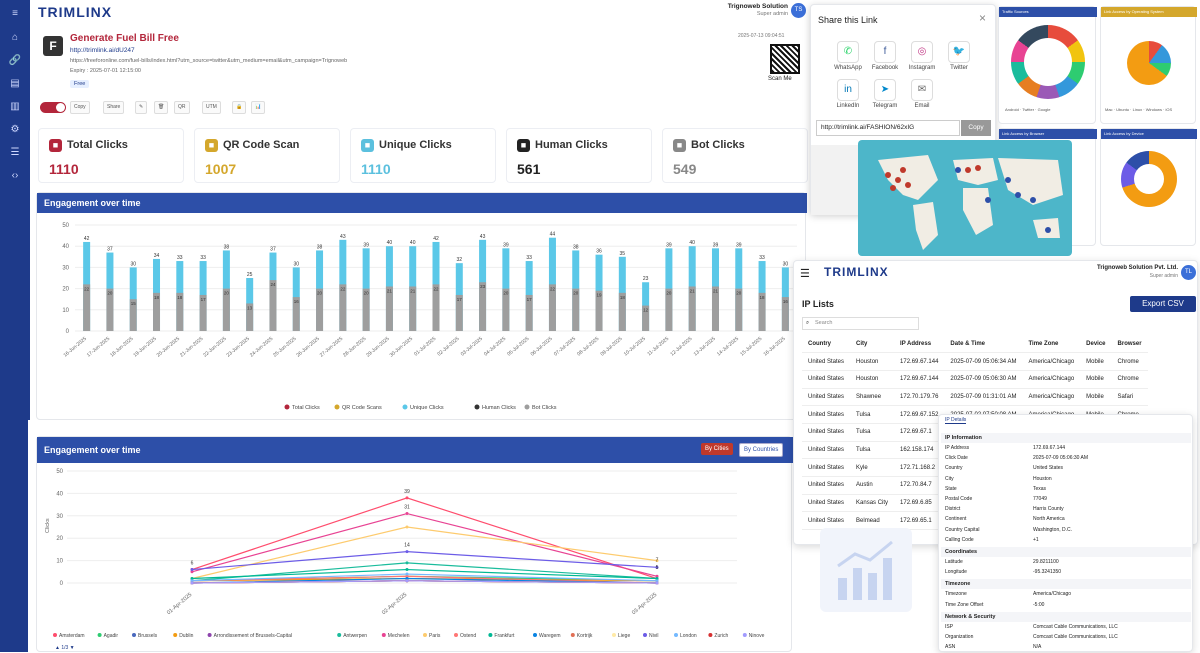 This screenshot has width=1200, height=653. What do you see at coordinates (80, 84) in the screenshot?
I see `tag-badge: Free` at bounding box center [80, 84].